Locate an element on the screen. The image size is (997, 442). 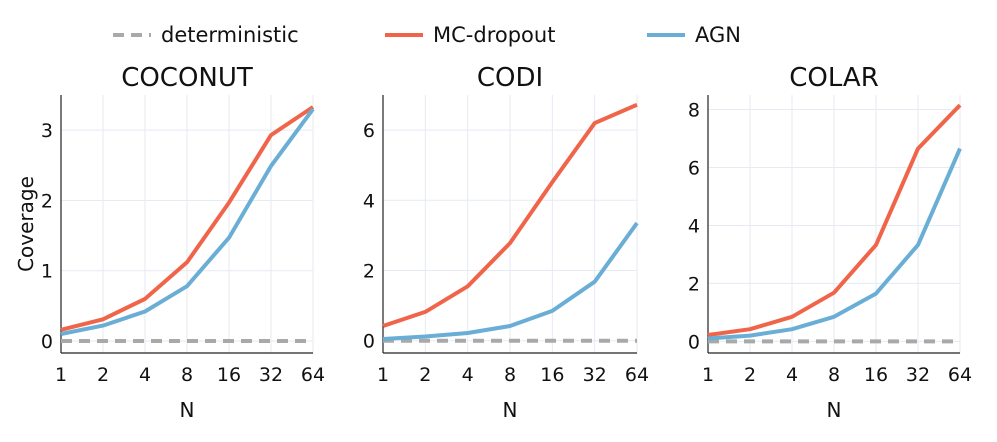
gridlines is located at coordinates (834, 224).